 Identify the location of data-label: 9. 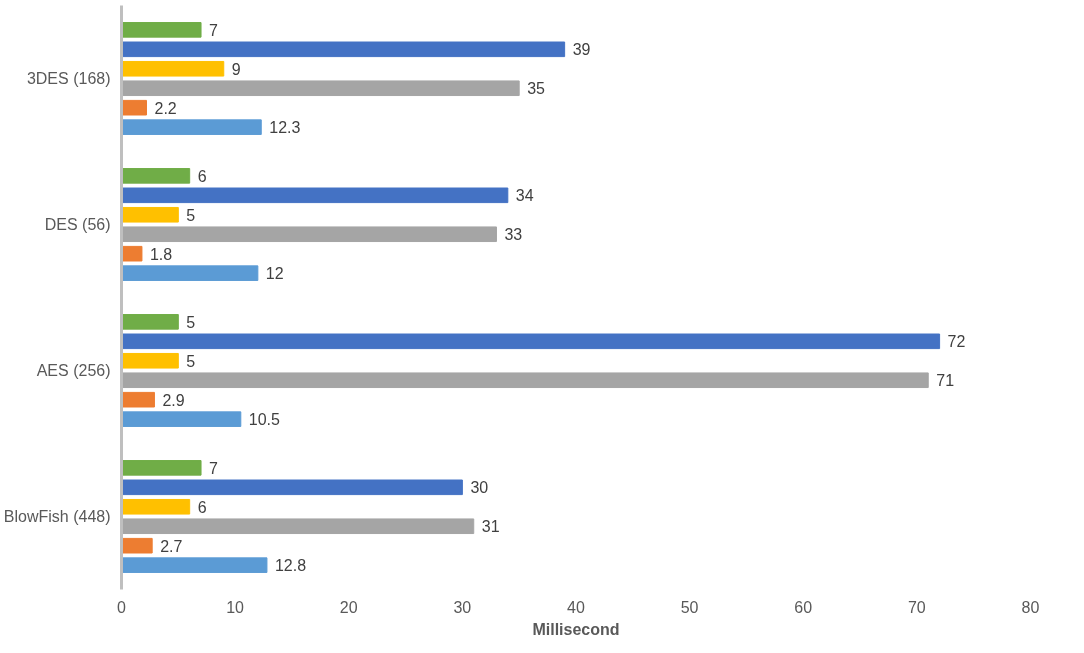
(236, 69).